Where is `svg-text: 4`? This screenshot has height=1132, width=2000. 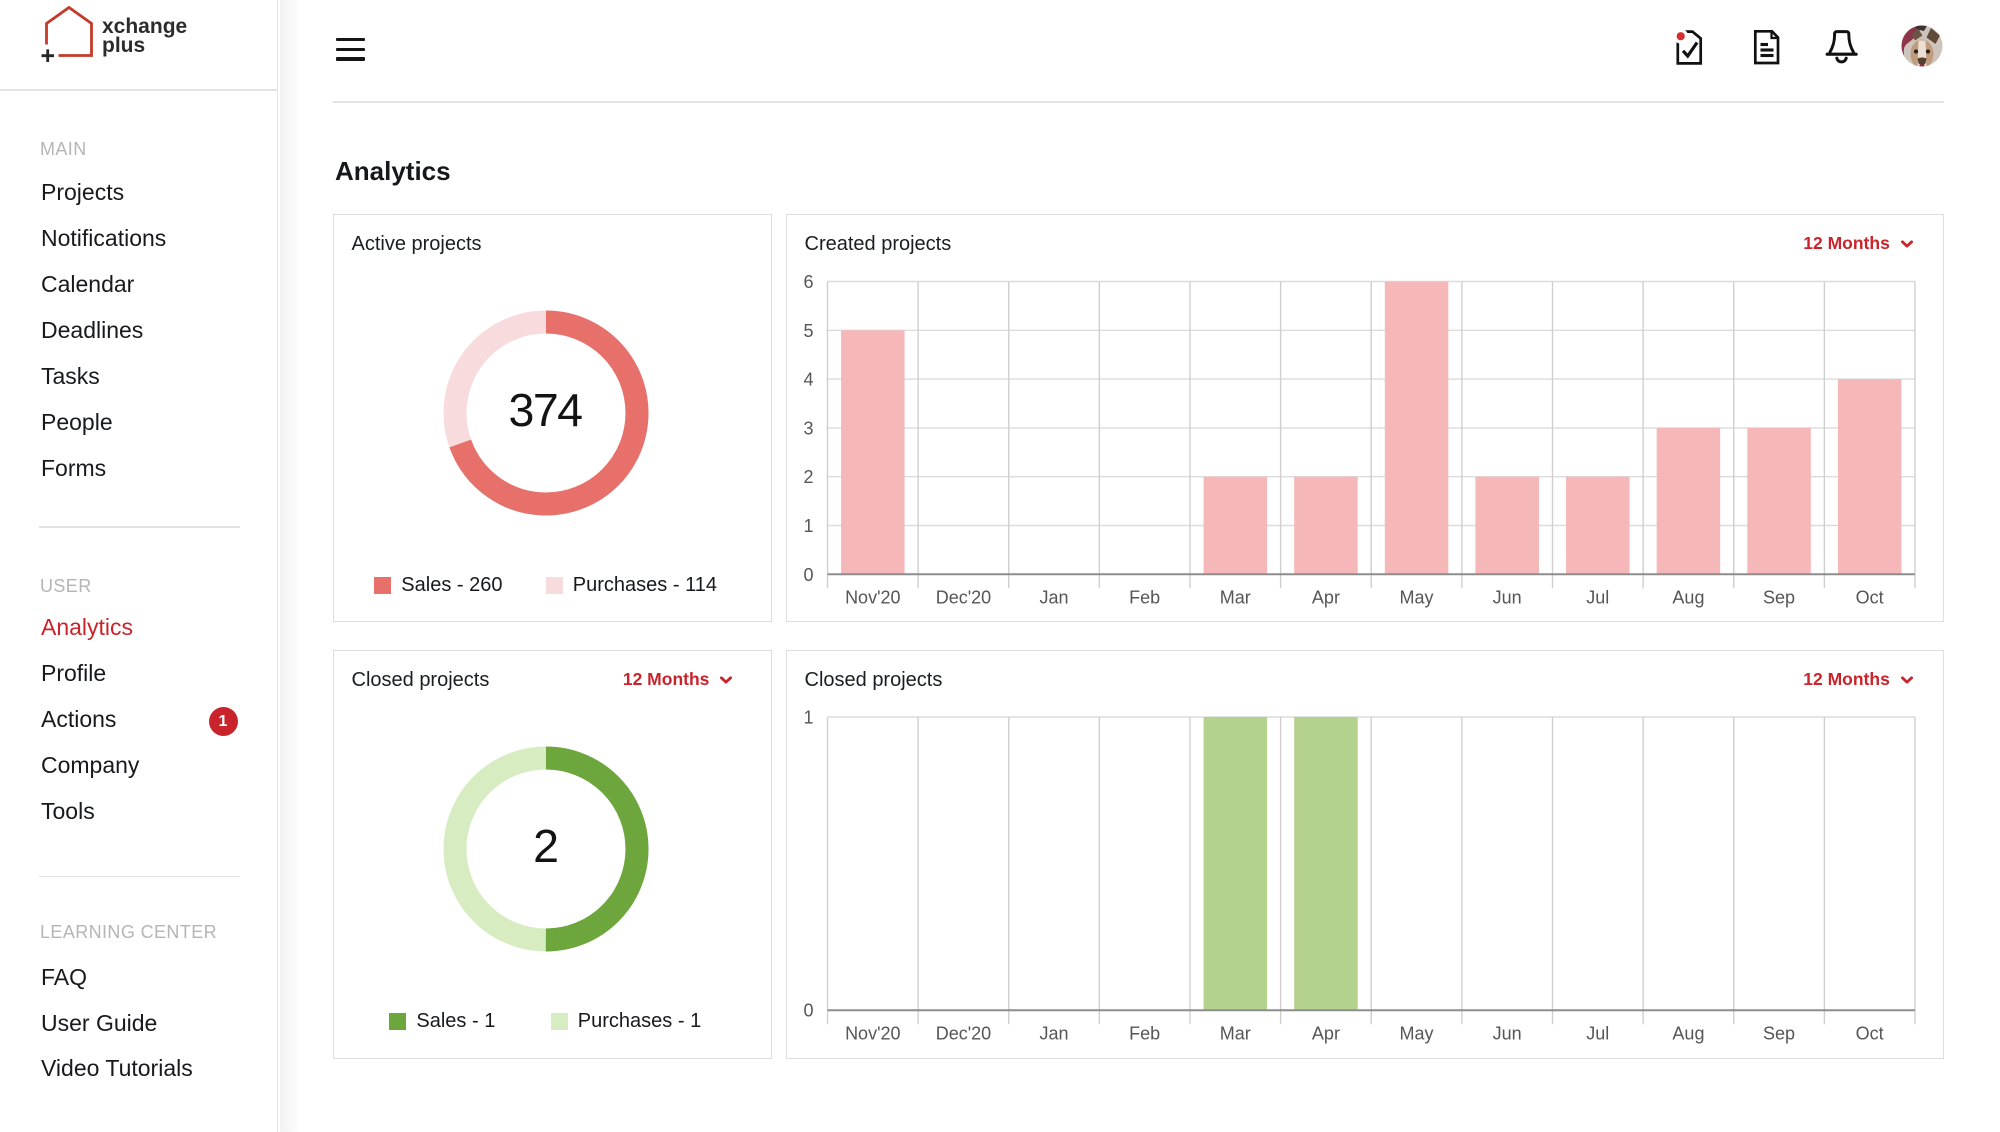 svg-text: 4 is located at coordinates (808, 379).